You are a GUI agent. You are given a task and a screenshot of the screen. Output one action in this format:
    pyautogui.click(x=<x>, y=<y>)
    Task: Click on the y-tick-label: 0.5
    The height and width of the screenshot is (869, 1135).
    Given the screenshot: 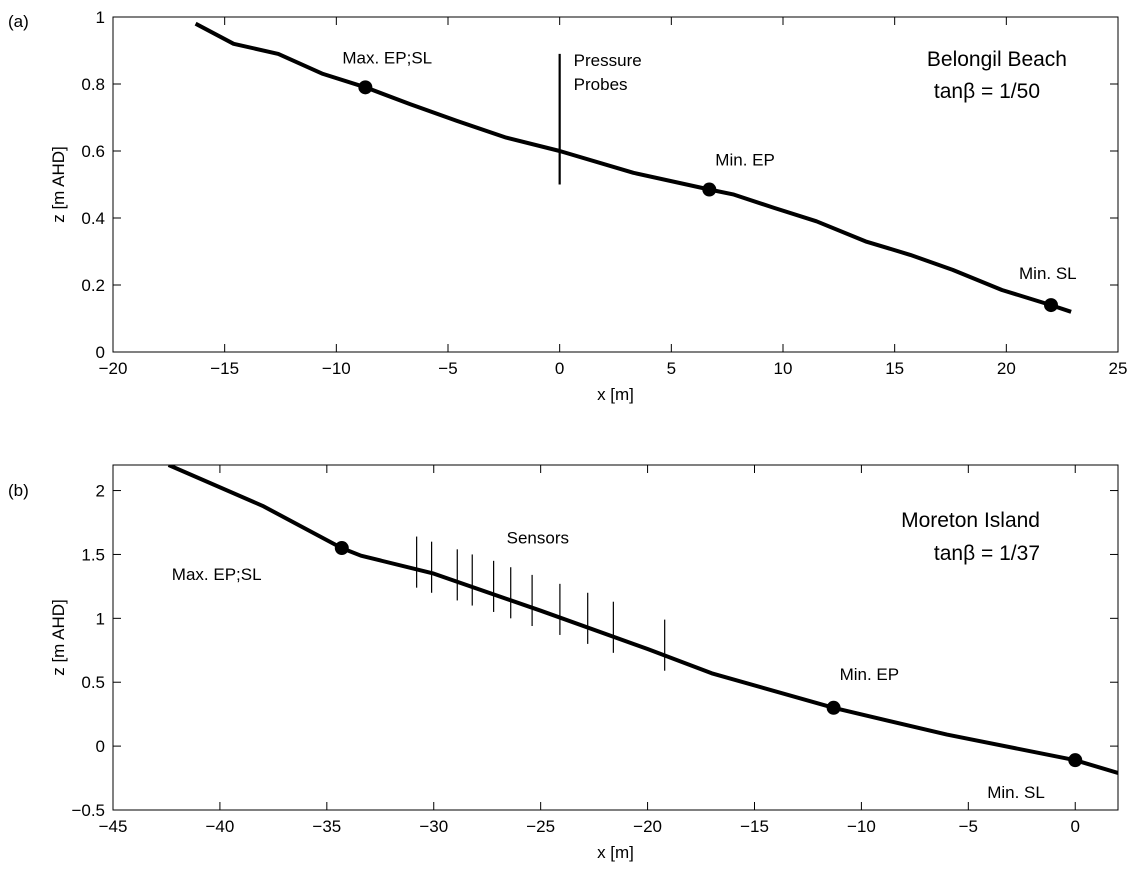 What is the action you would take?
    pyautogui.click(x=93, y=682)
    